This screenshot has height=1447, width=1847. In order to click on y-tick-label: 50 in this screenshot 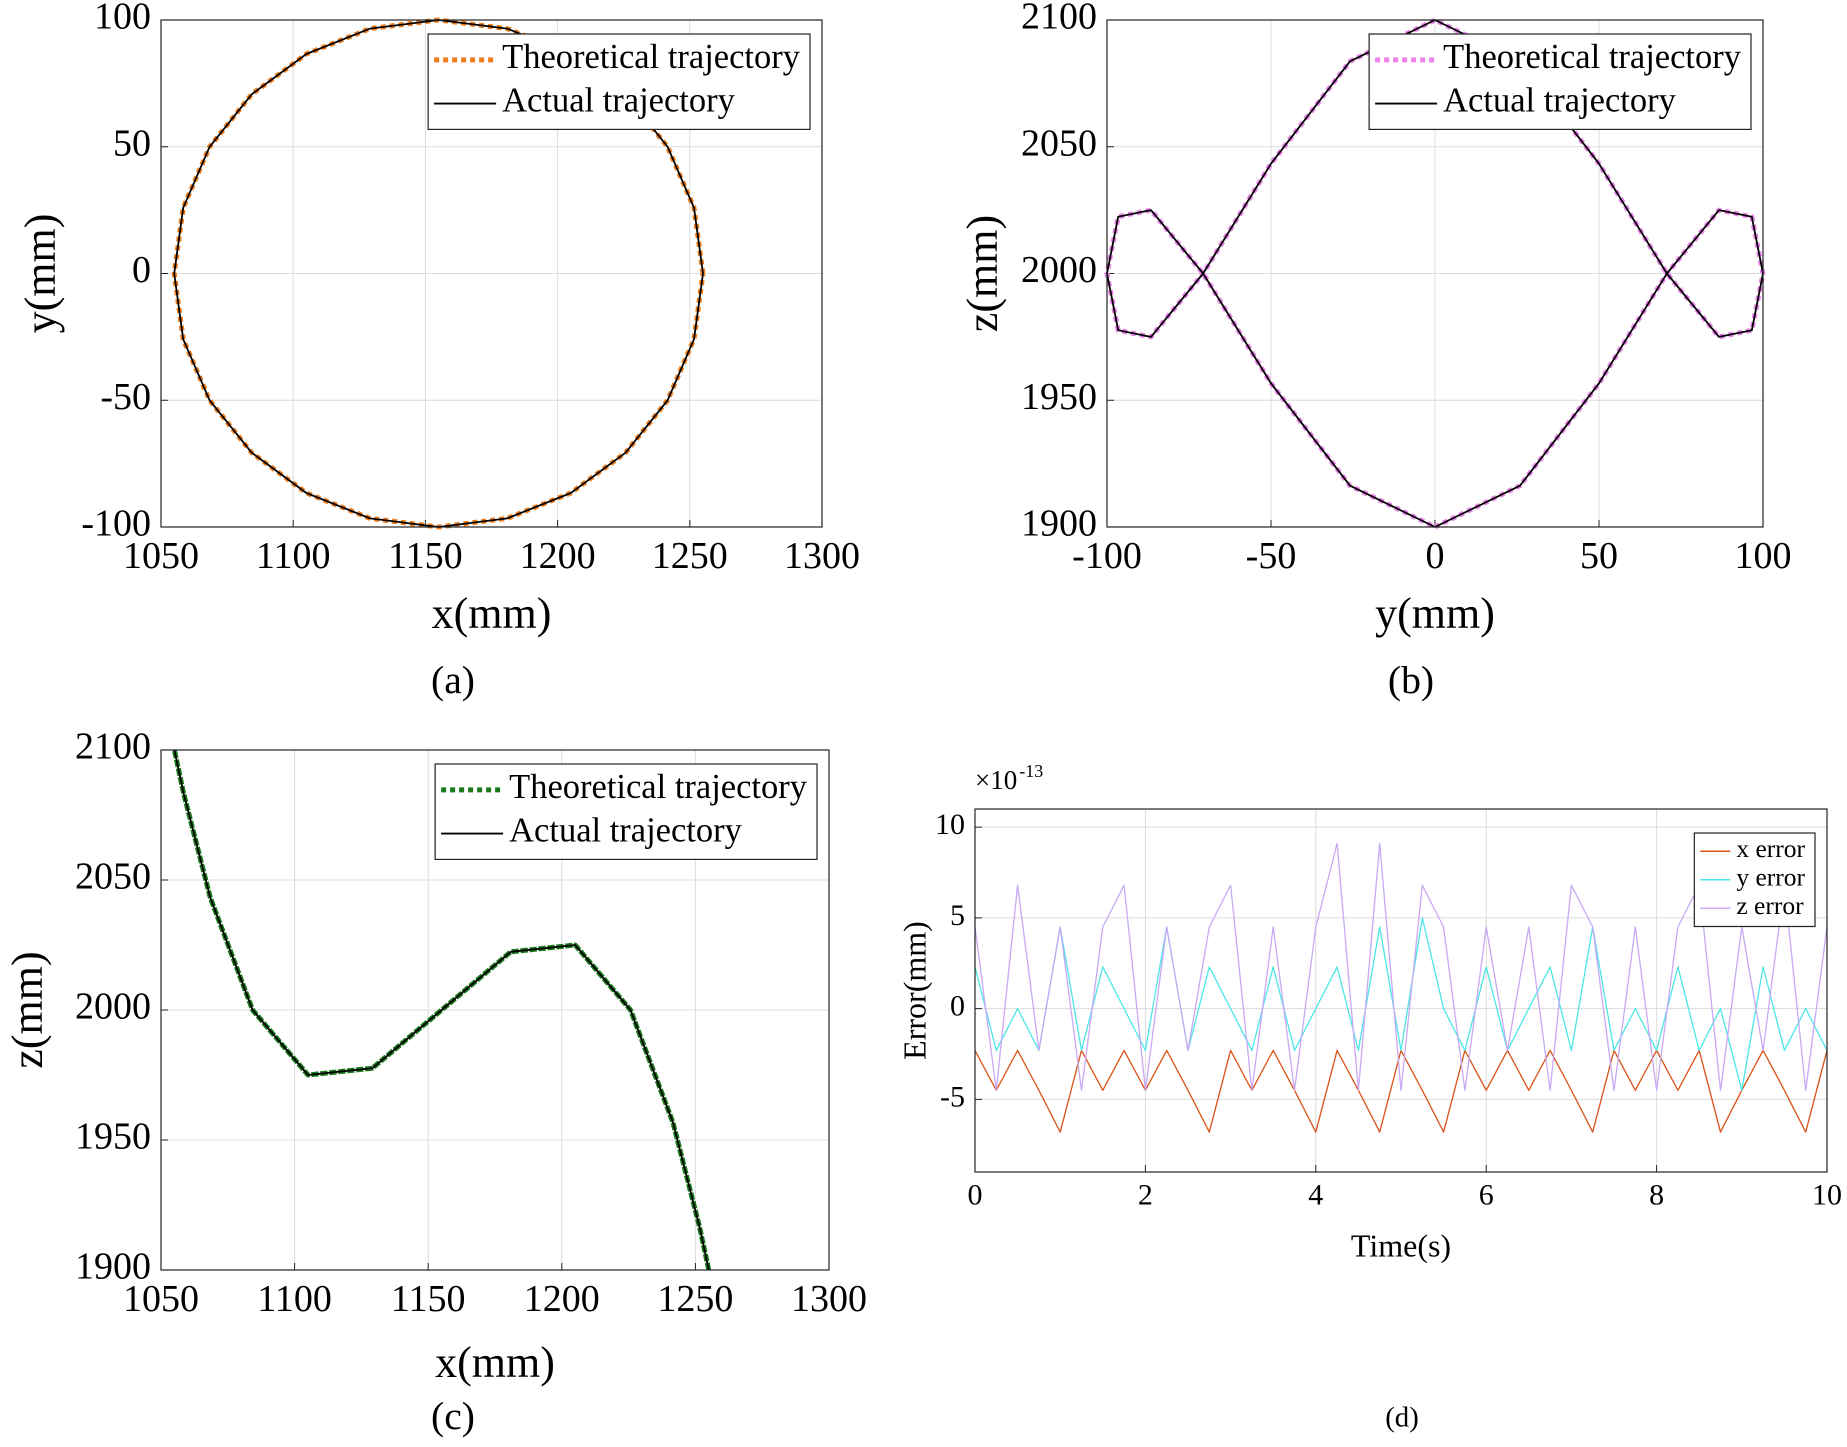, I will do `click(132, 143)`.